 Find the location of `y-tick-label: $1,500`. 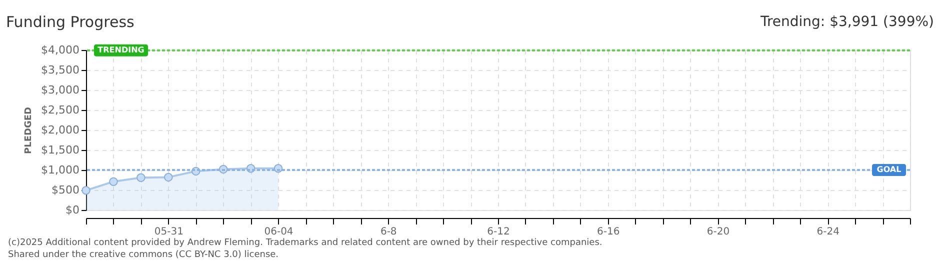

y-tick-label: $1,500 is located at coordinates (60, 150).